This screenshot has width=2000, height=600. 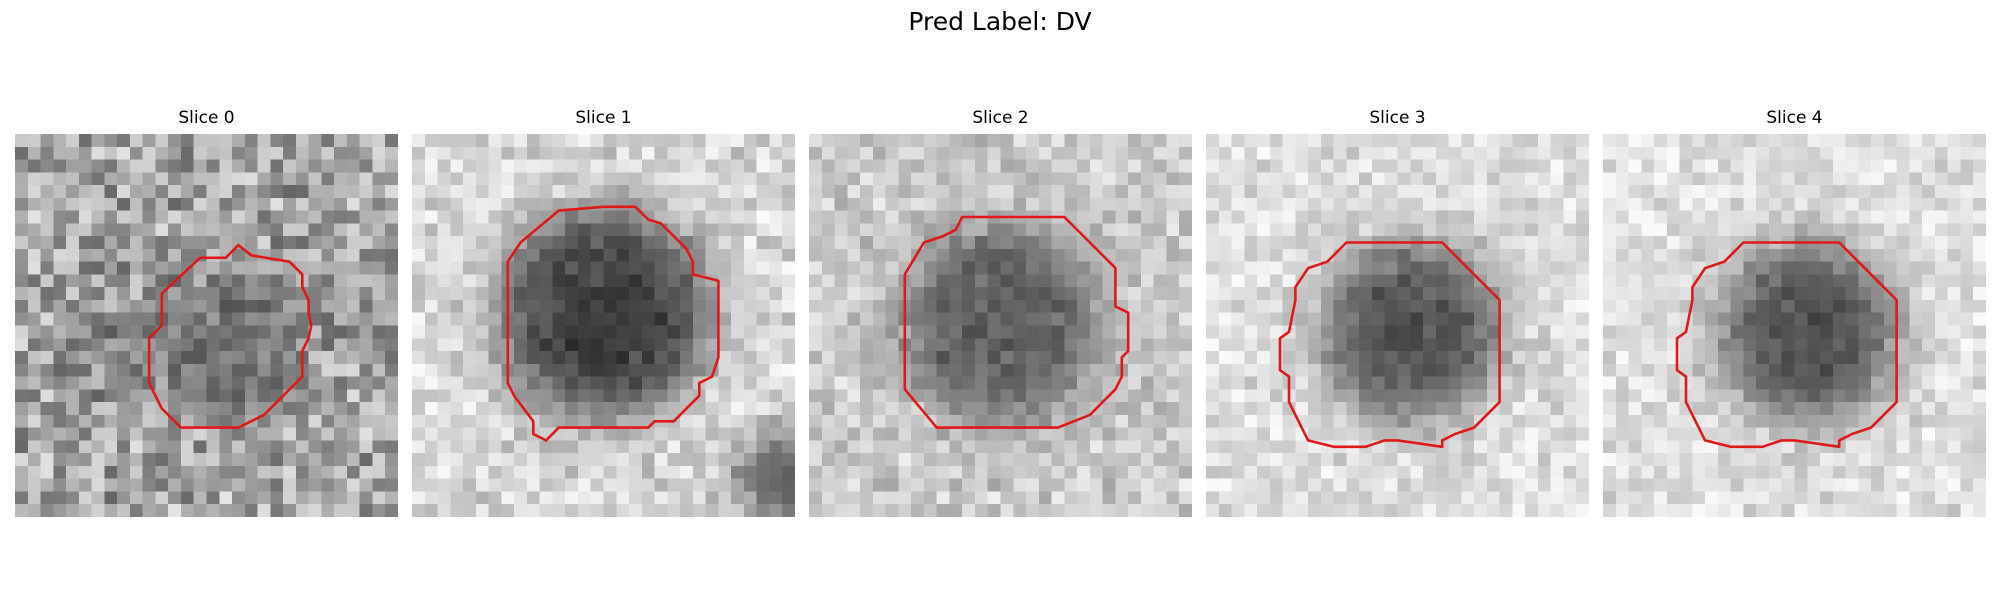 What do you see at coordinates (1000, 21) in the screenshot?
I see `figure-title: Pred Label: DV` at bounding box center [1000, 21].